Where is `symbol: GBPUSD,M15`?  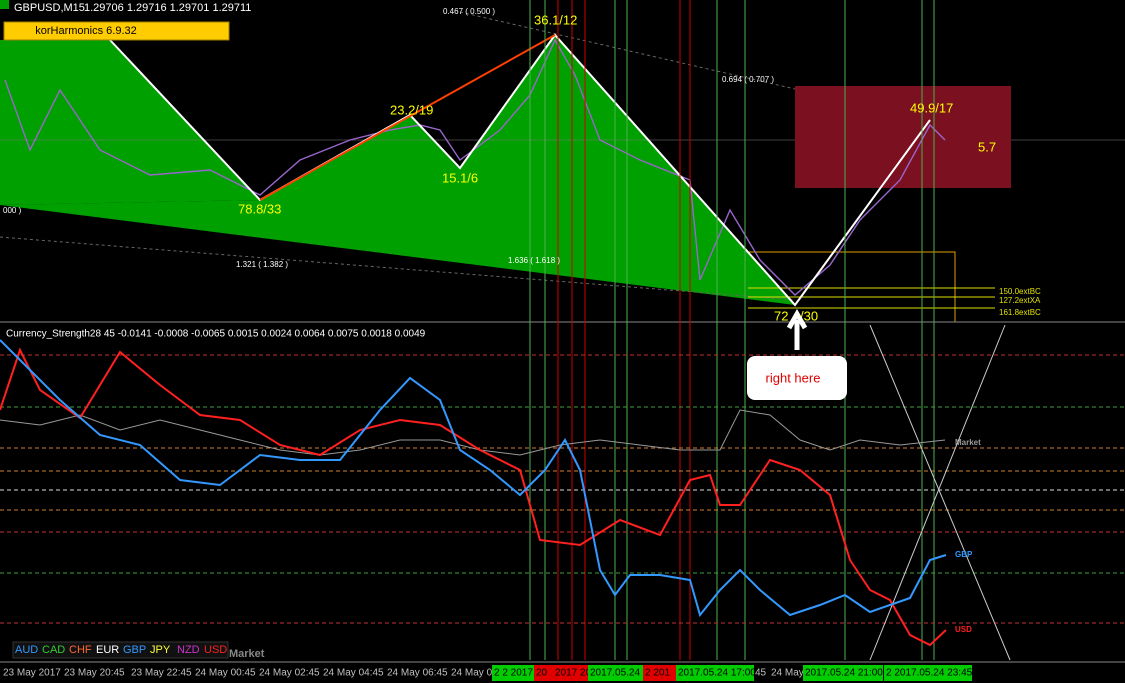
symbol: GBPUSD,M15 is located at coordinates (49, 8).